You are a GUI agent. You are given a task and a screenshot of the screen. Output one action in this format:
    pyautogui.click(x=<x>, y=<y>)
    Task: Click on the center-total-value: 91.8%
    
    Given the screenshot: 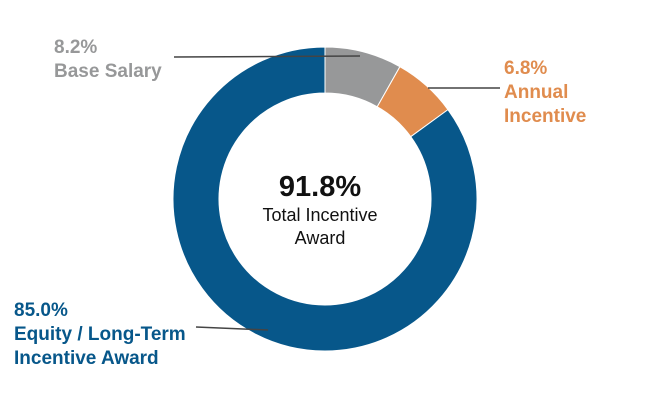 What is the action you would take?
    pyautogui.click(x=320, y=187)
    